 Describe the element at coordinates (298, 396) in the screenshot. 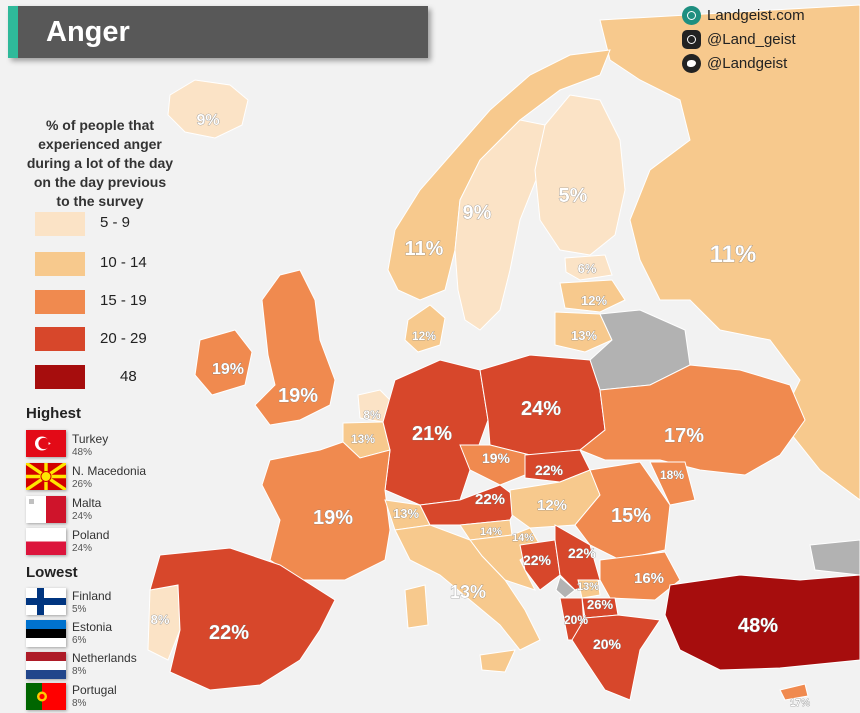

I see `label-uk: 19%` at that location.